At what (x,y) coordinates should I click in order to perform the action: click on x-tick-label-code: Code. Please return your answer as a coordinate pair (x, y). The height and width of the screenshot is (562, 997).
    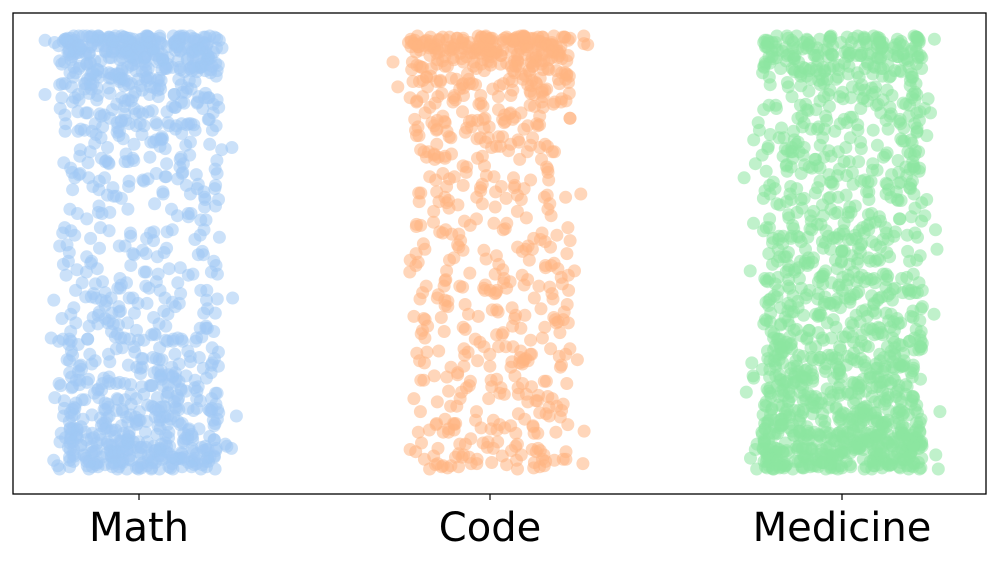
    Looking at the image, I should click on (490, 528).